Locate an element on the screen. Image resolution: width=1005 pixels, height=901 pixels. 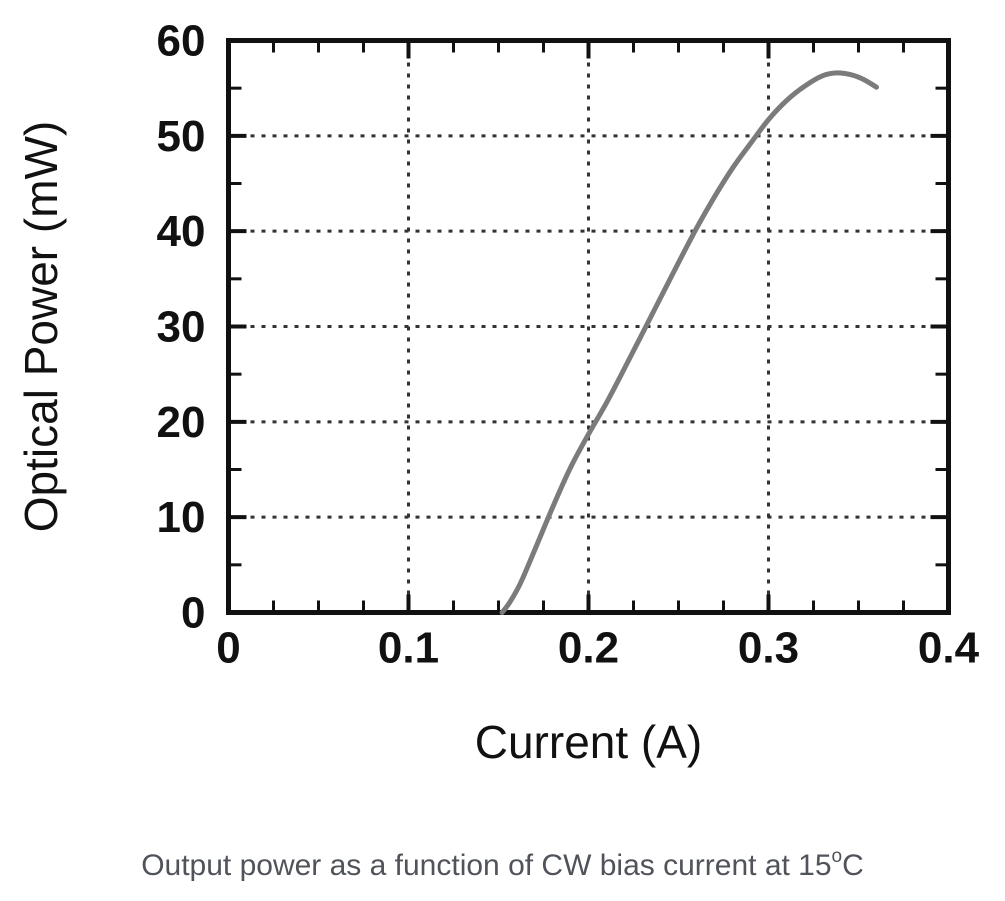
y-tick-label: 60 is located at coordinates (181, 41).